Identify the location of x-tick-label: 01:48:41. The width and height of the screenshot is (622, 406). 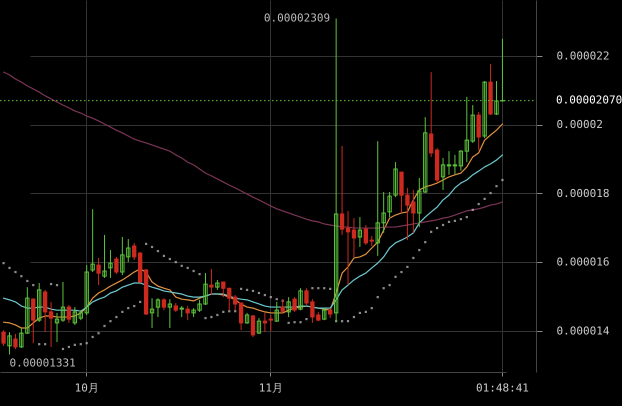
(502, 388).